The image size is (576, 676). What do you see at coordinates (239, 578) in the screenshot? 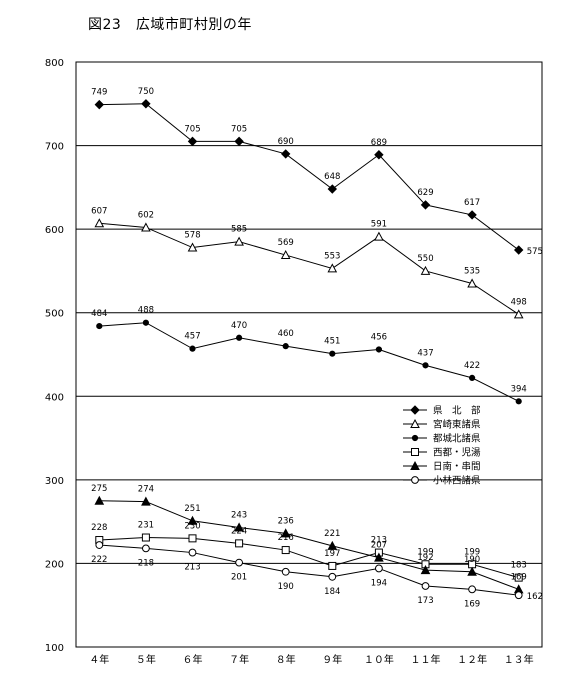
I see `data-label: 201` at bounding box center [239, 578].